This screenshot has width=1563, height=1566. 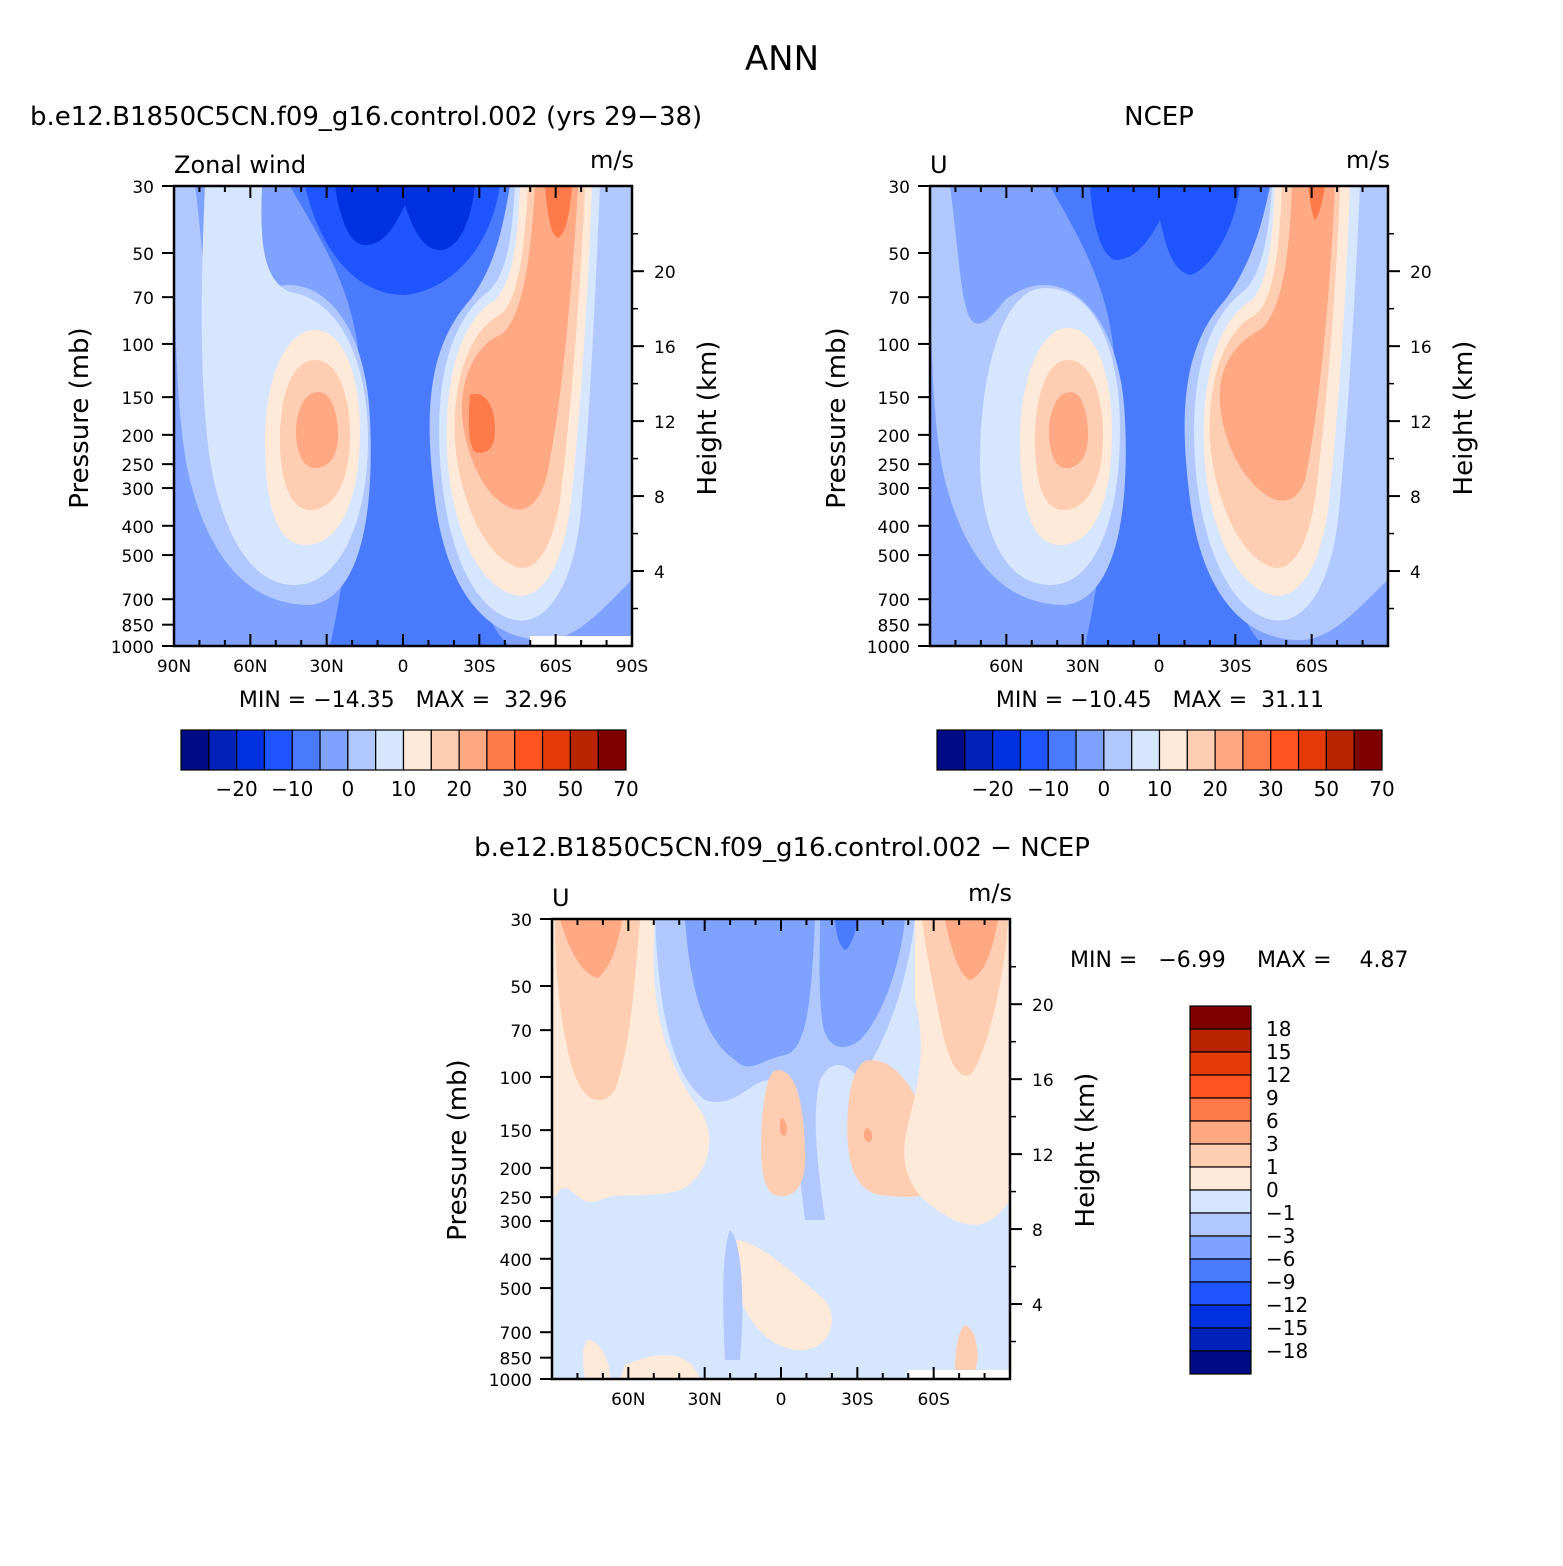 What do you see at coordinates (894, 601) in the screenshot?
I see `obs-y-tick-label: 700` at bounding box center [894, 601].